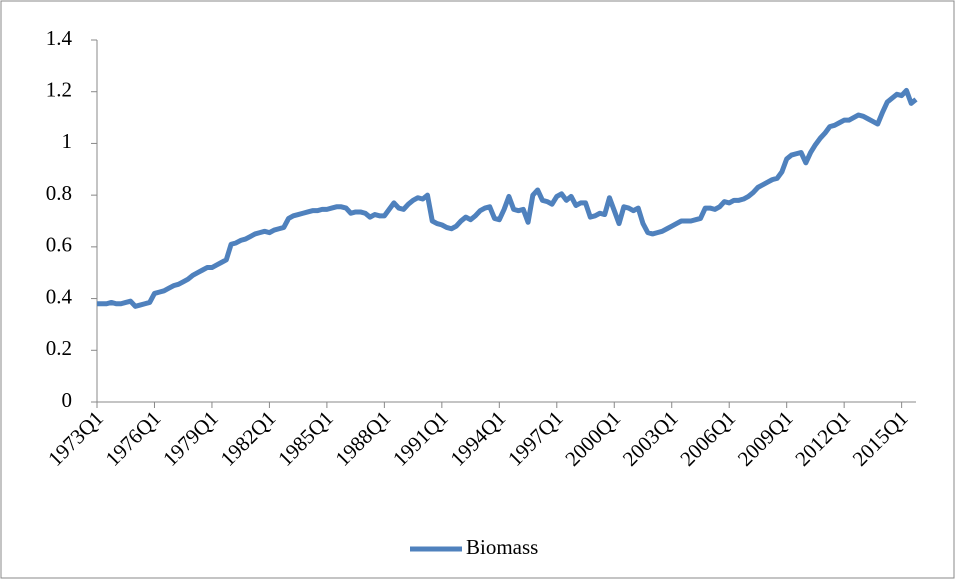 The image size is (956, 580). What do you see at coordinates (59, 90) in the screenshot?
I see `y-tick-label: 1.2` at bounding box center [59, 90].